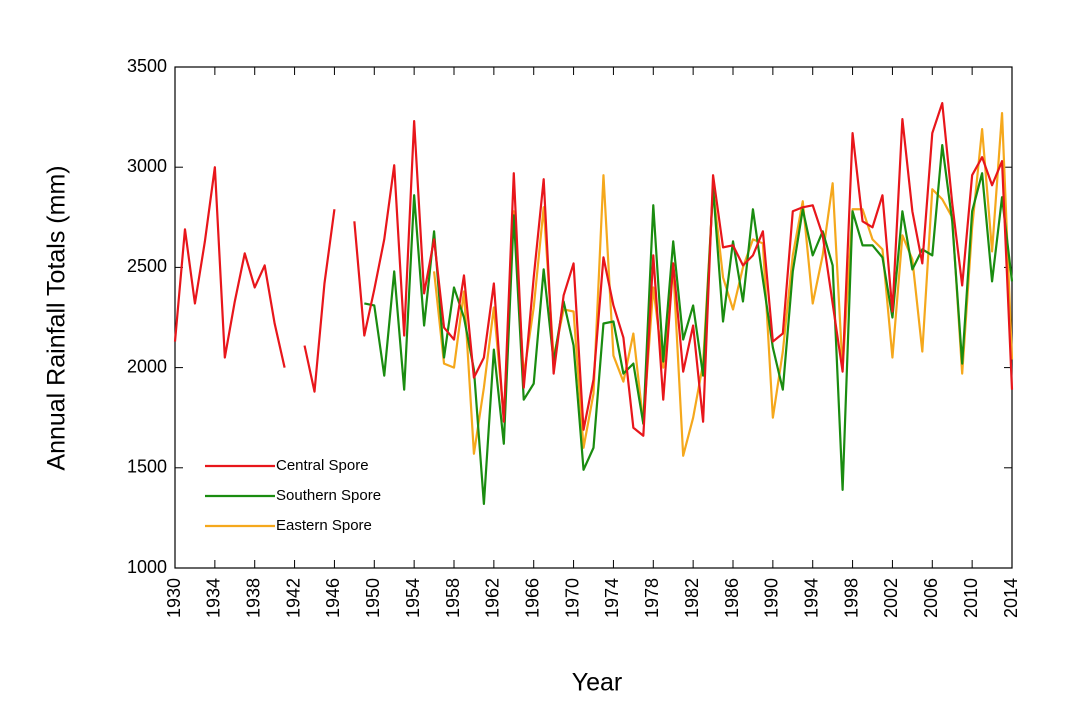 The width and height of the screenshot is (1068, 720). Describe the element at coordinates (322, 465) in the screenshot. I see `legend-label: Central Spore` at that location.